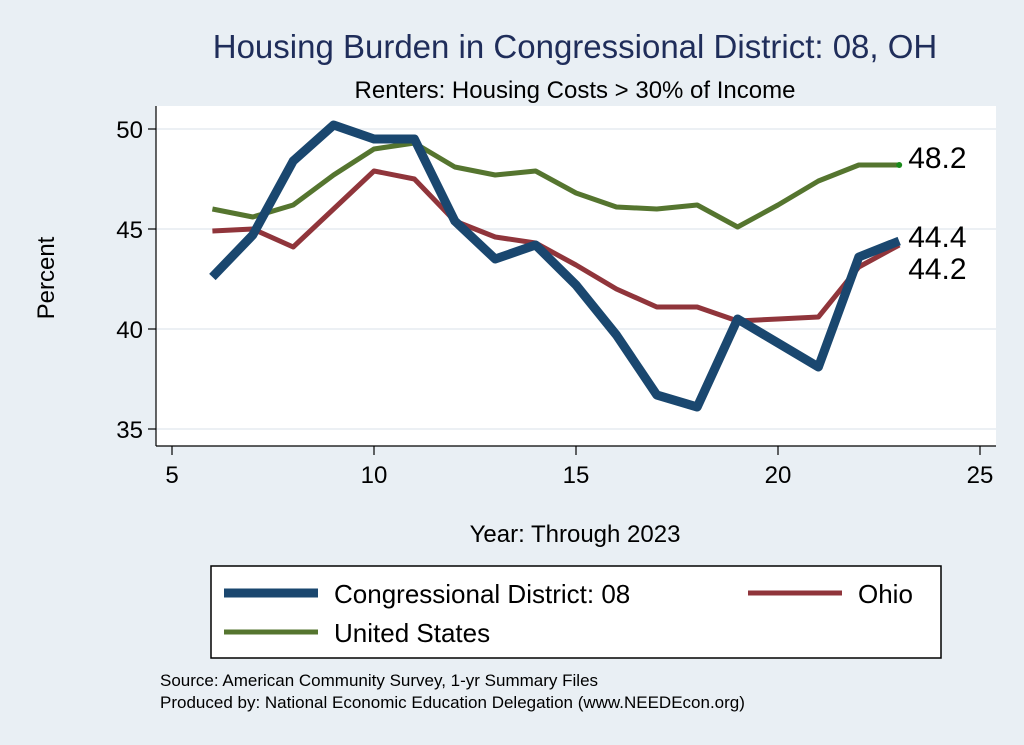 This screenshot has height=745, width=1024. Describe the element at coordinates (937, 214) in the screenshot. I see `end-labels: 44.444.2 48.2` at that location.